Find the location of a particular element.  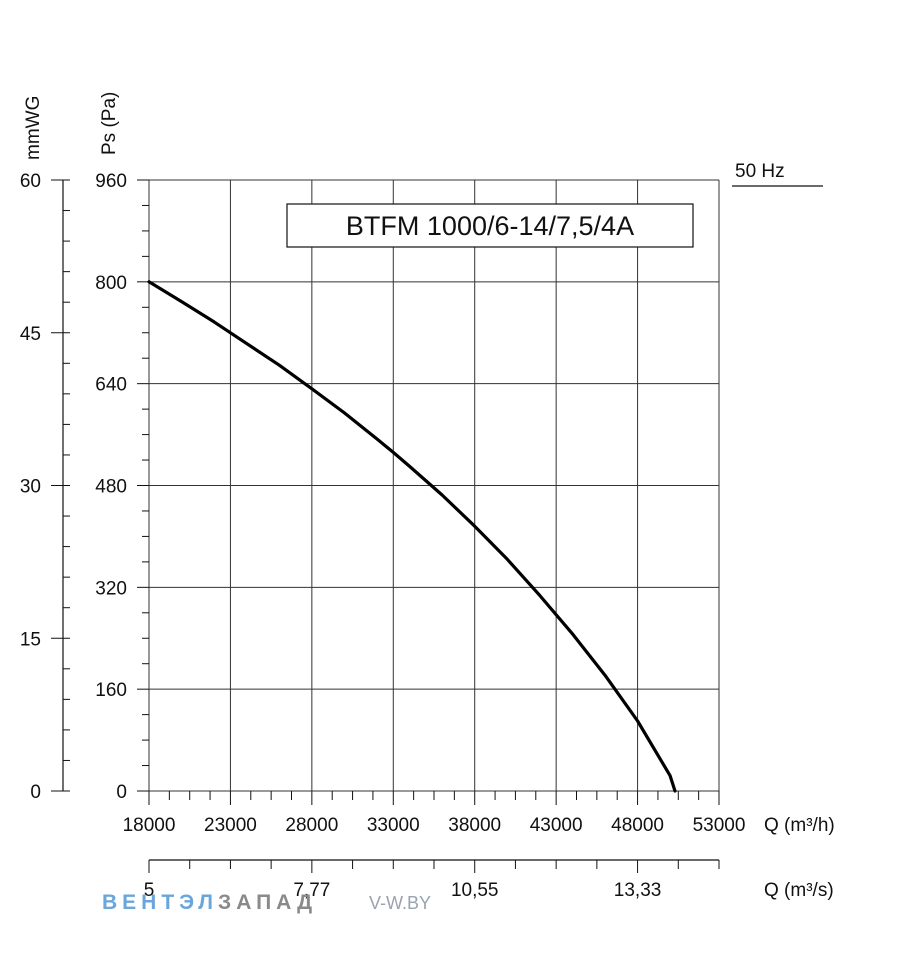

x-tick-label: 18000 is located at coordinates (149, 825).